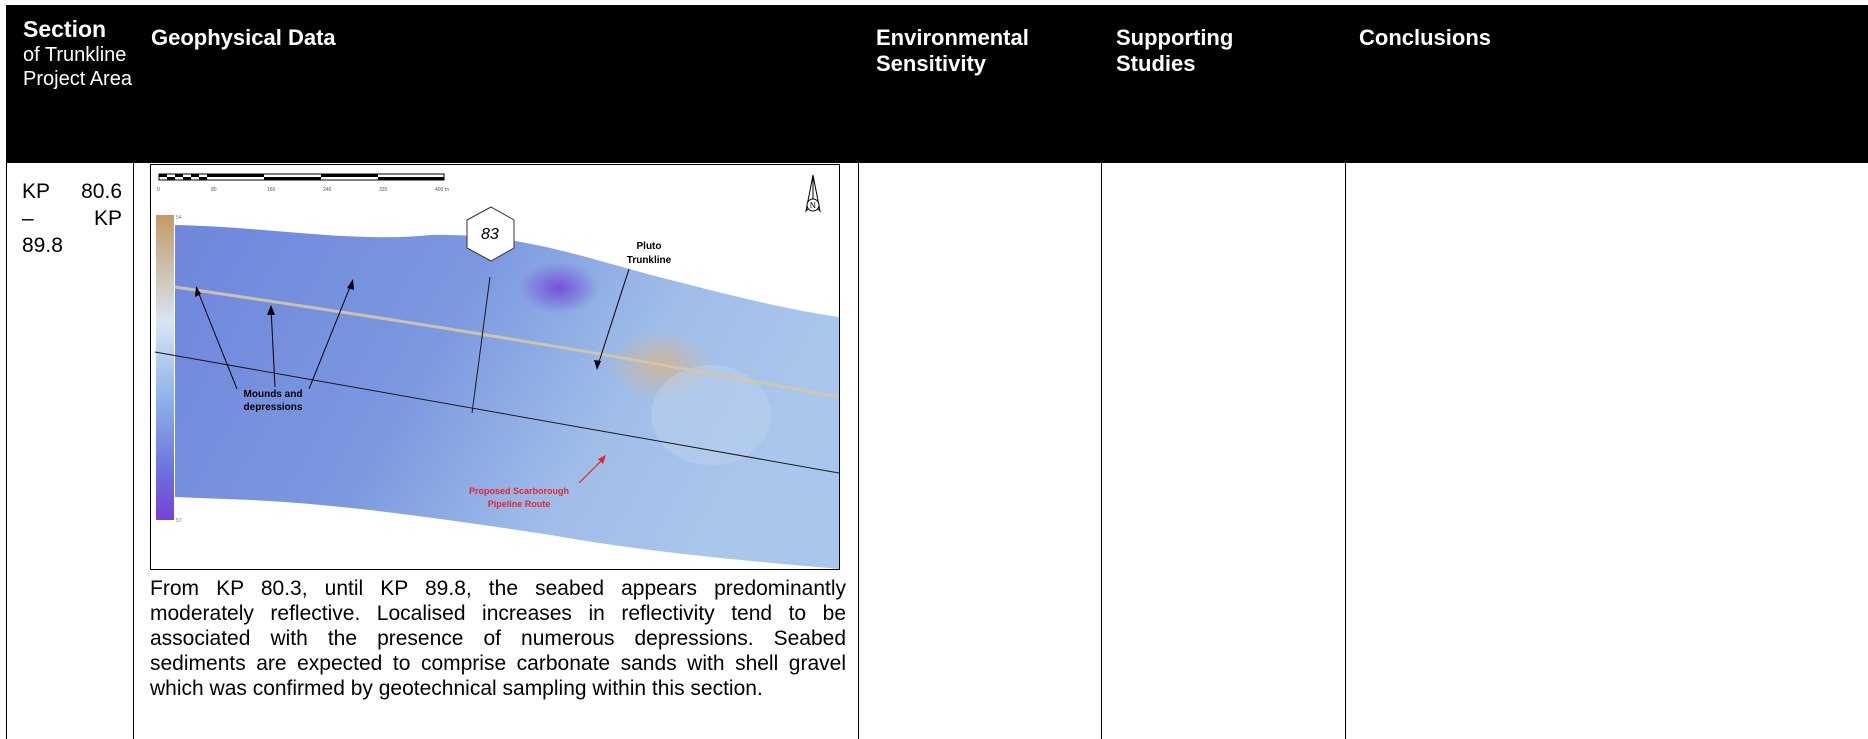 This screenshot has width=1868, height=739. Describe the element at coordinates (496, 412) in the screenshot. I see `proposed-route-line` at that location.